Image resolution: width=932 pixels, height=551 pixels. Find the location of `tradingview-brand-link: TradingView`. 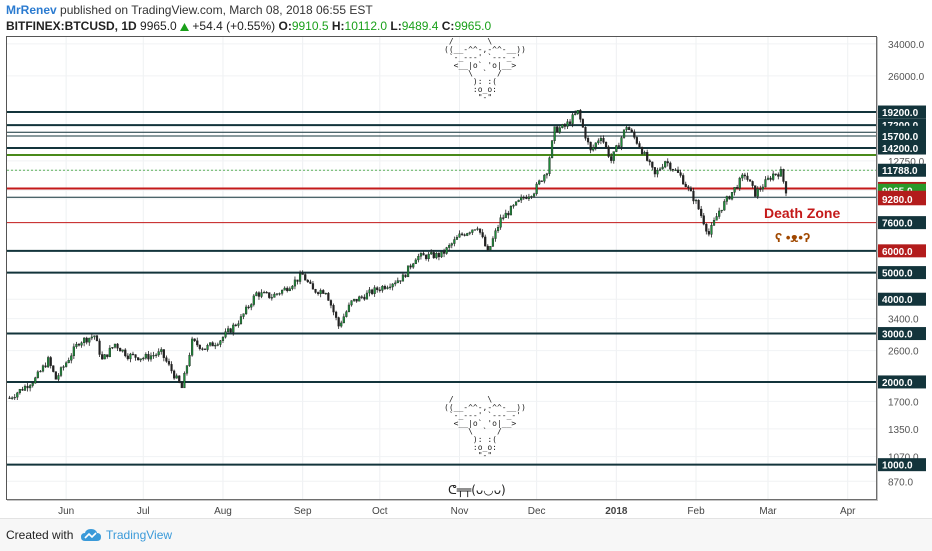

tradingview-brand-link: TradingView is located at coordinates (139, 535).